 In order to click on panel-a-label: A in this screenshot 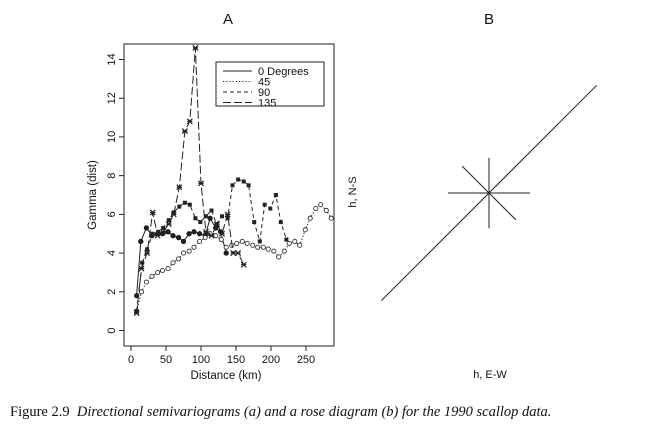, I will do `click(228, 19)`.